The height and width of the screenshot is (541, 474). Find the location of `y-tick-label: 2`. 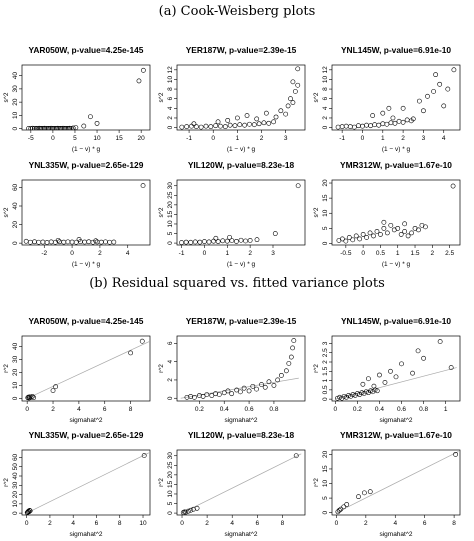

y-tick-label: 2 is located at coordinates (170, 118).